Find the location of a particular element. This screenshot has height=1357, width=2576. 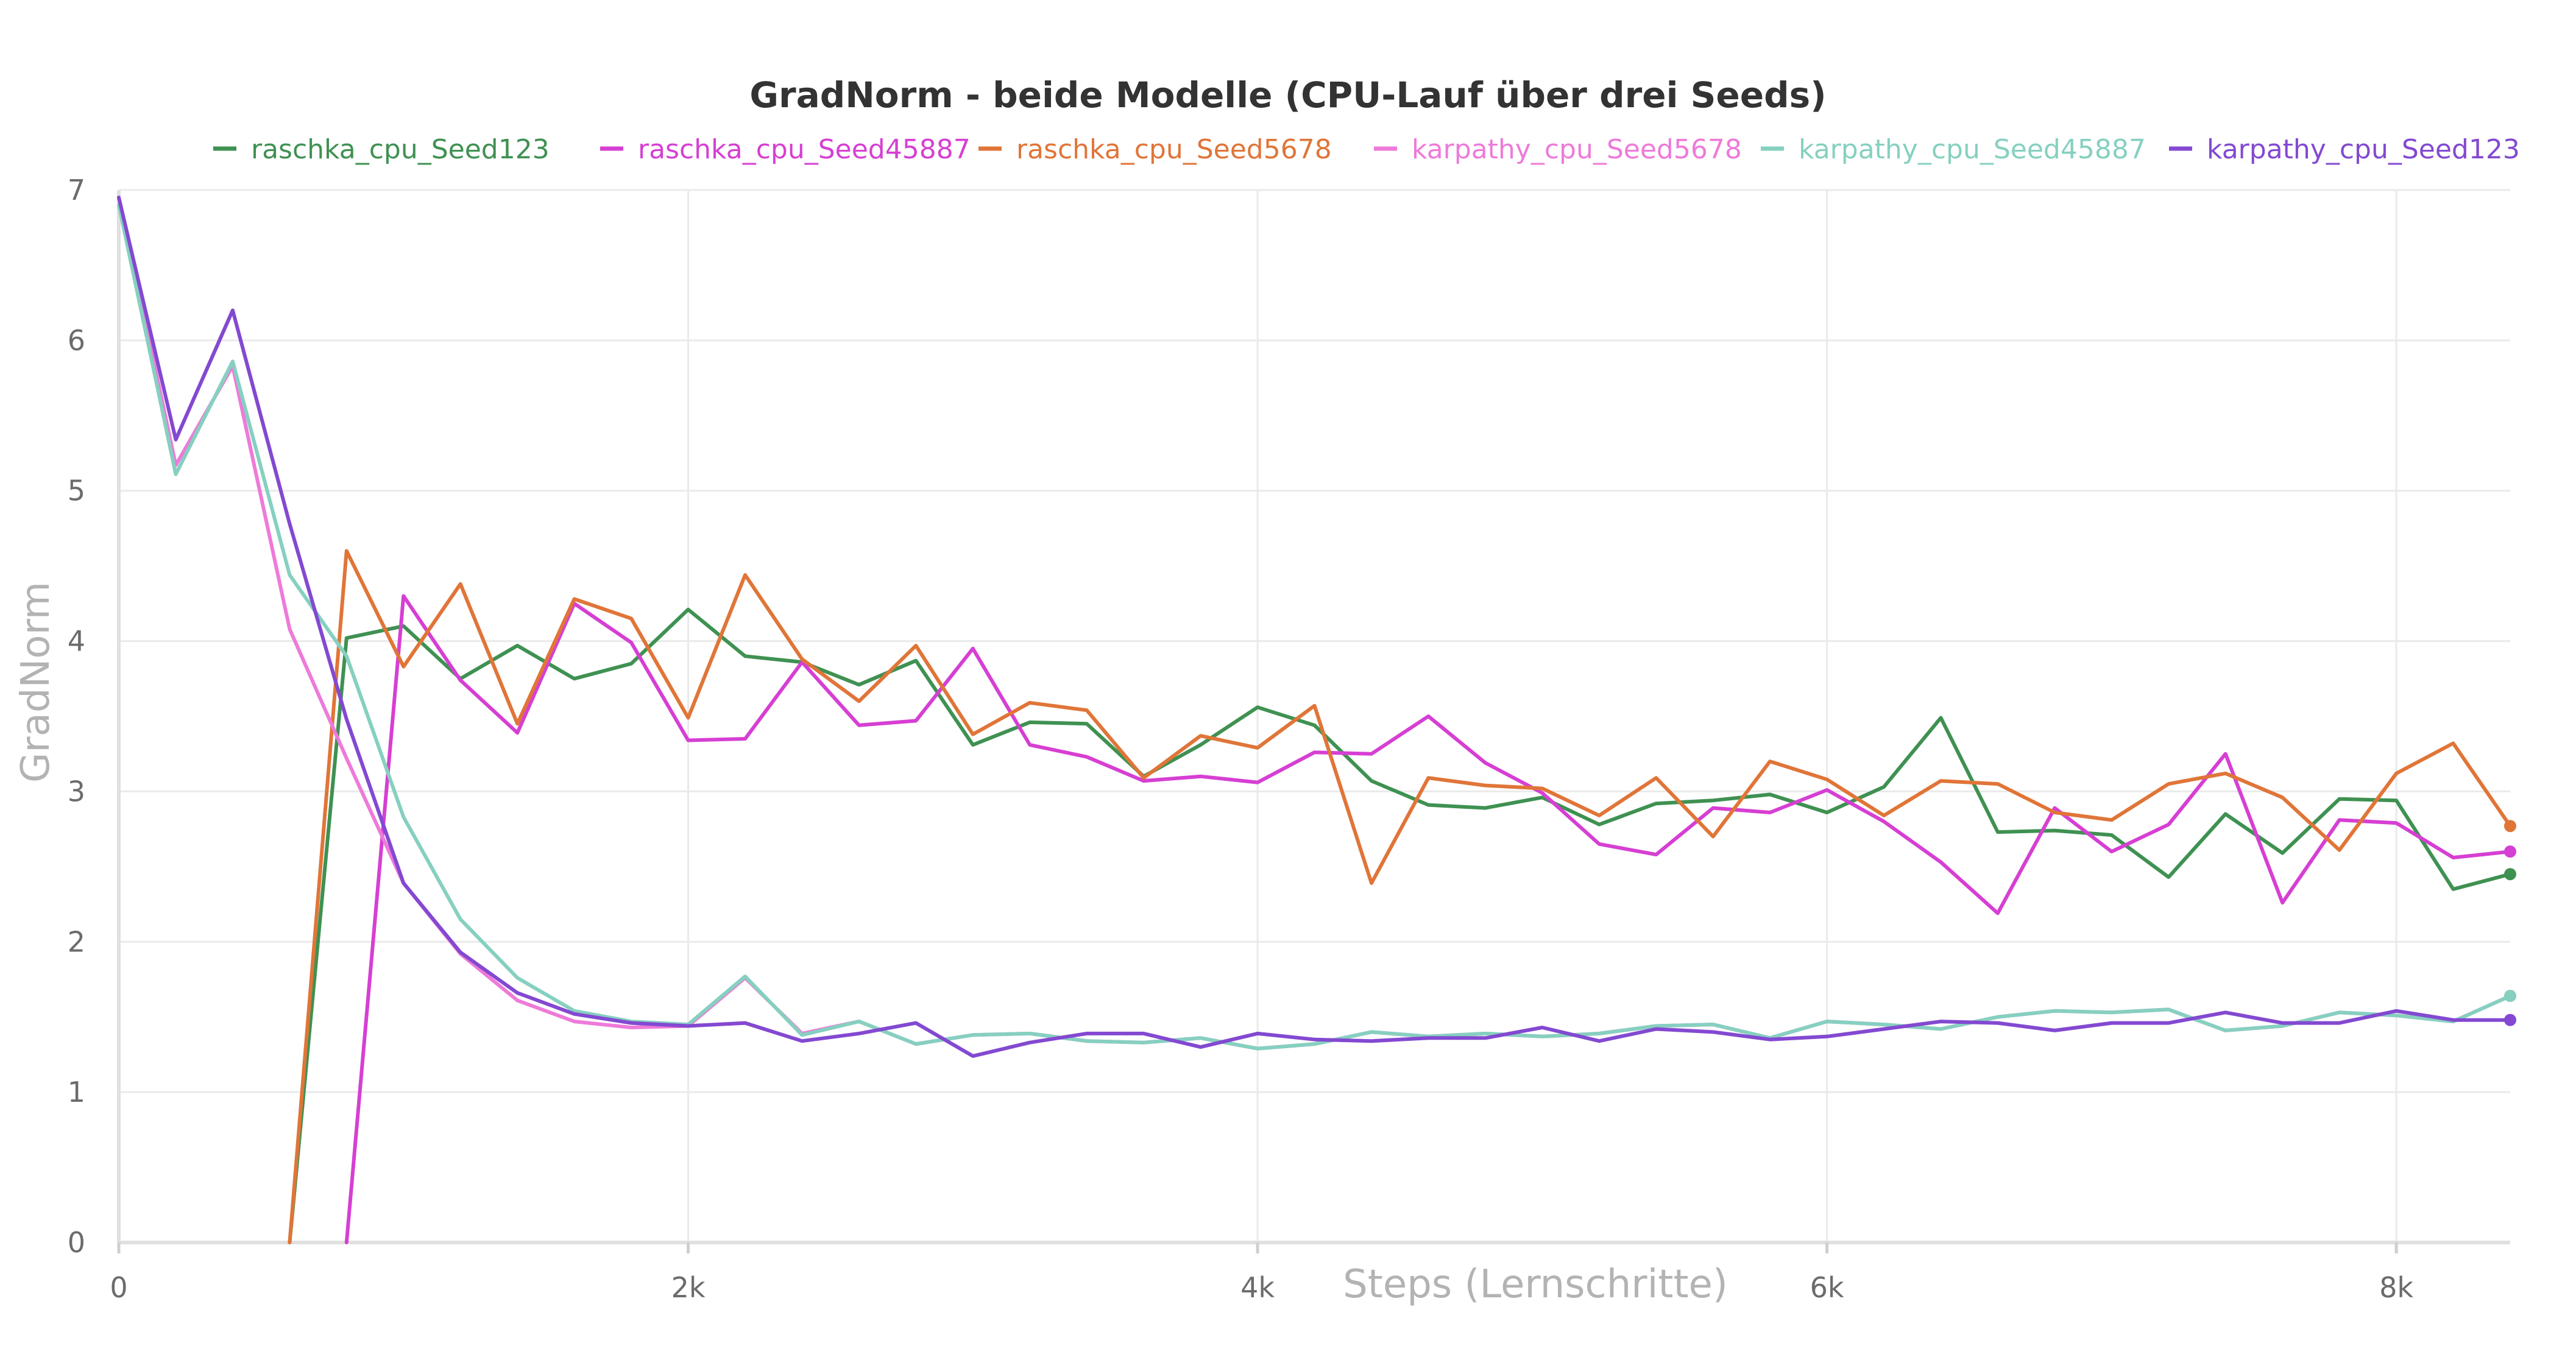

x-tick-label: 6k is located at coordinates (1827, 1287).